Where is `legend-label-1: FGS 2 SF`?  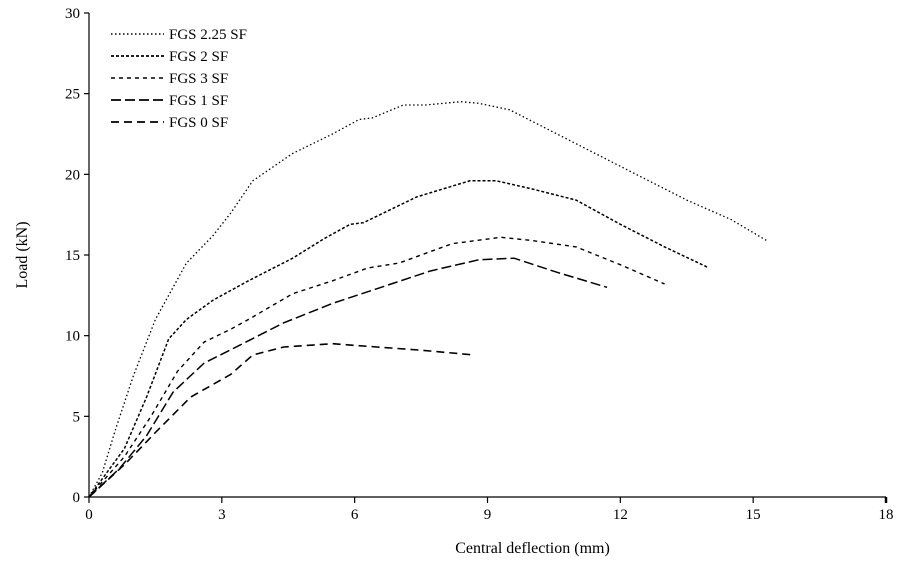 legend-label-1: FGS 2 SF is located at coordinates (198, 57).